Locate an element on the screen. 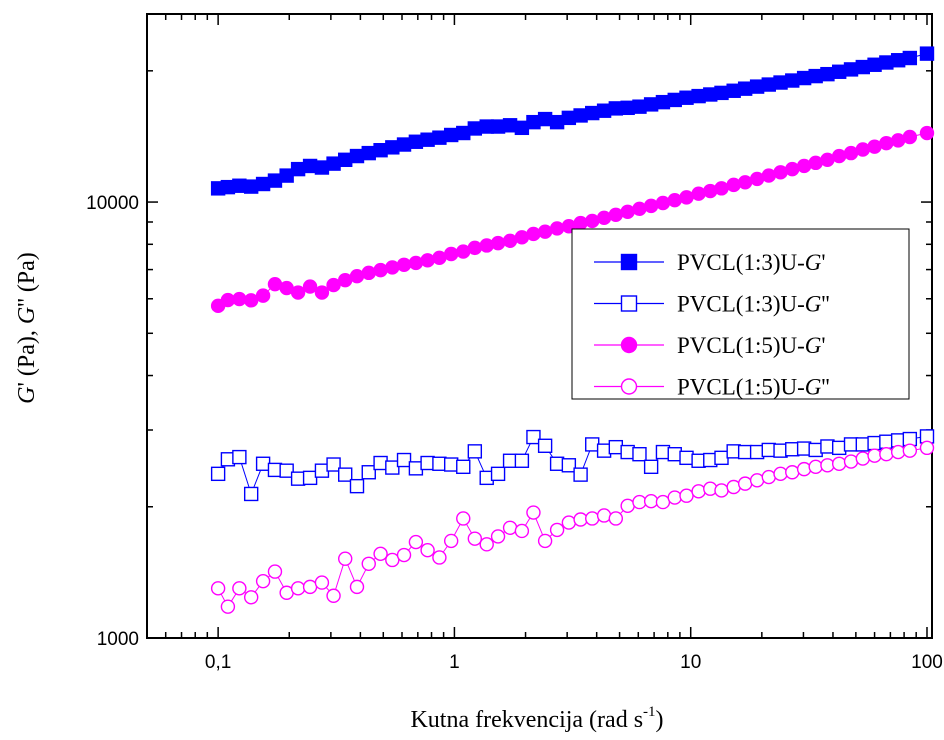 The width and height of the screenshot is (944, 740). x-tick-labels: 0,1 1 10 100 is located at coordinates (574, 662).